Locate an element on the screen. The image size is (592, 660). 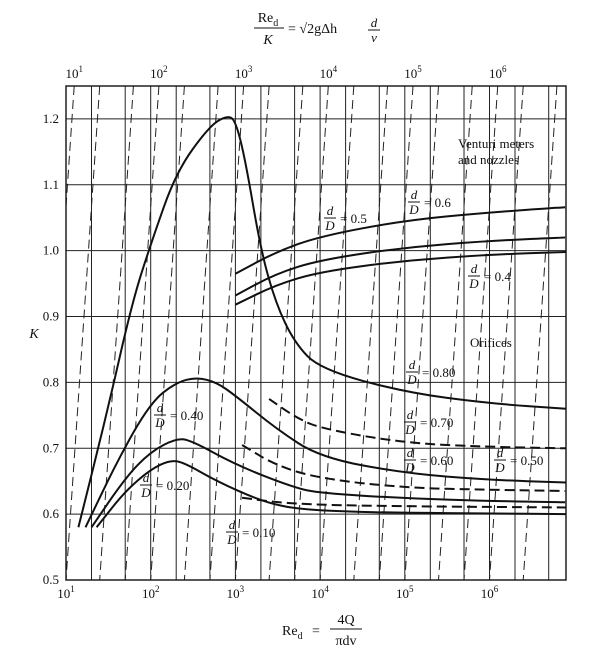
ratio-label-orifice-080-frac-num: d is located at coordinates (412, 364).